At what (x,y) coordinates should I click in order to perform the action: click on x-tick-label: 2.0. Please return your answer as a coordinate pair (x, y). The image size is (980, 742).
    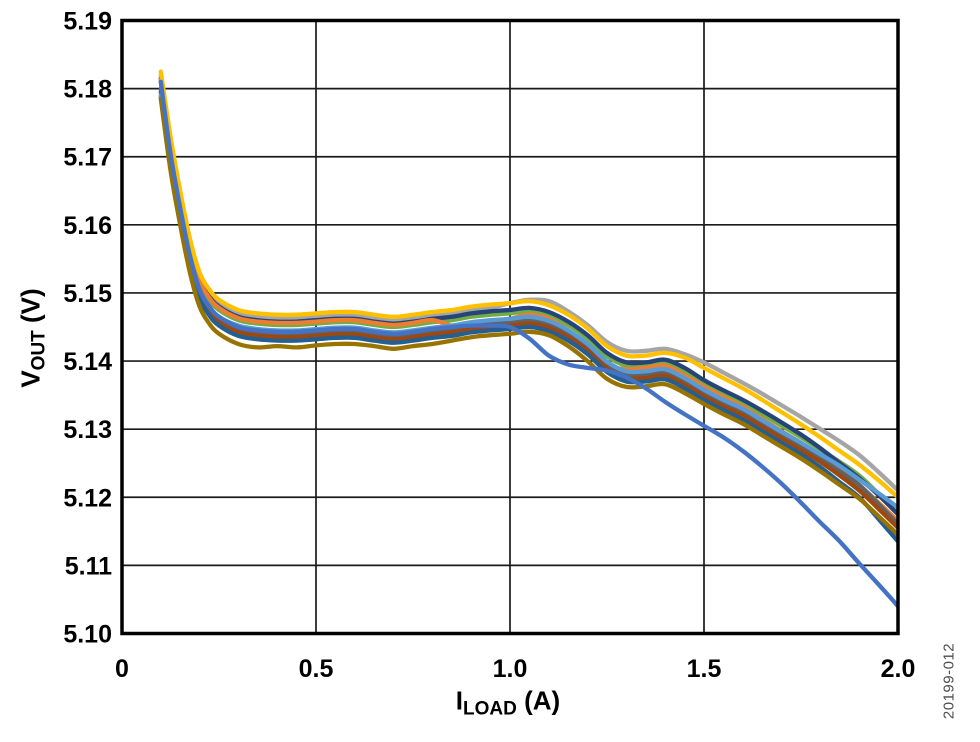
    Looking at the image, I should click on (898, 669).